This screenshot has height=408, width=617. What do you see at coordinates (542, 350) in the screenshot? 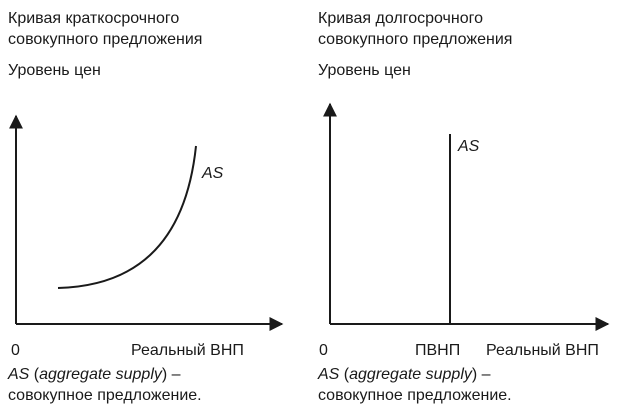
I see `right-x-axis-label: Реальный ВНП` at bounding box center [542, 350].